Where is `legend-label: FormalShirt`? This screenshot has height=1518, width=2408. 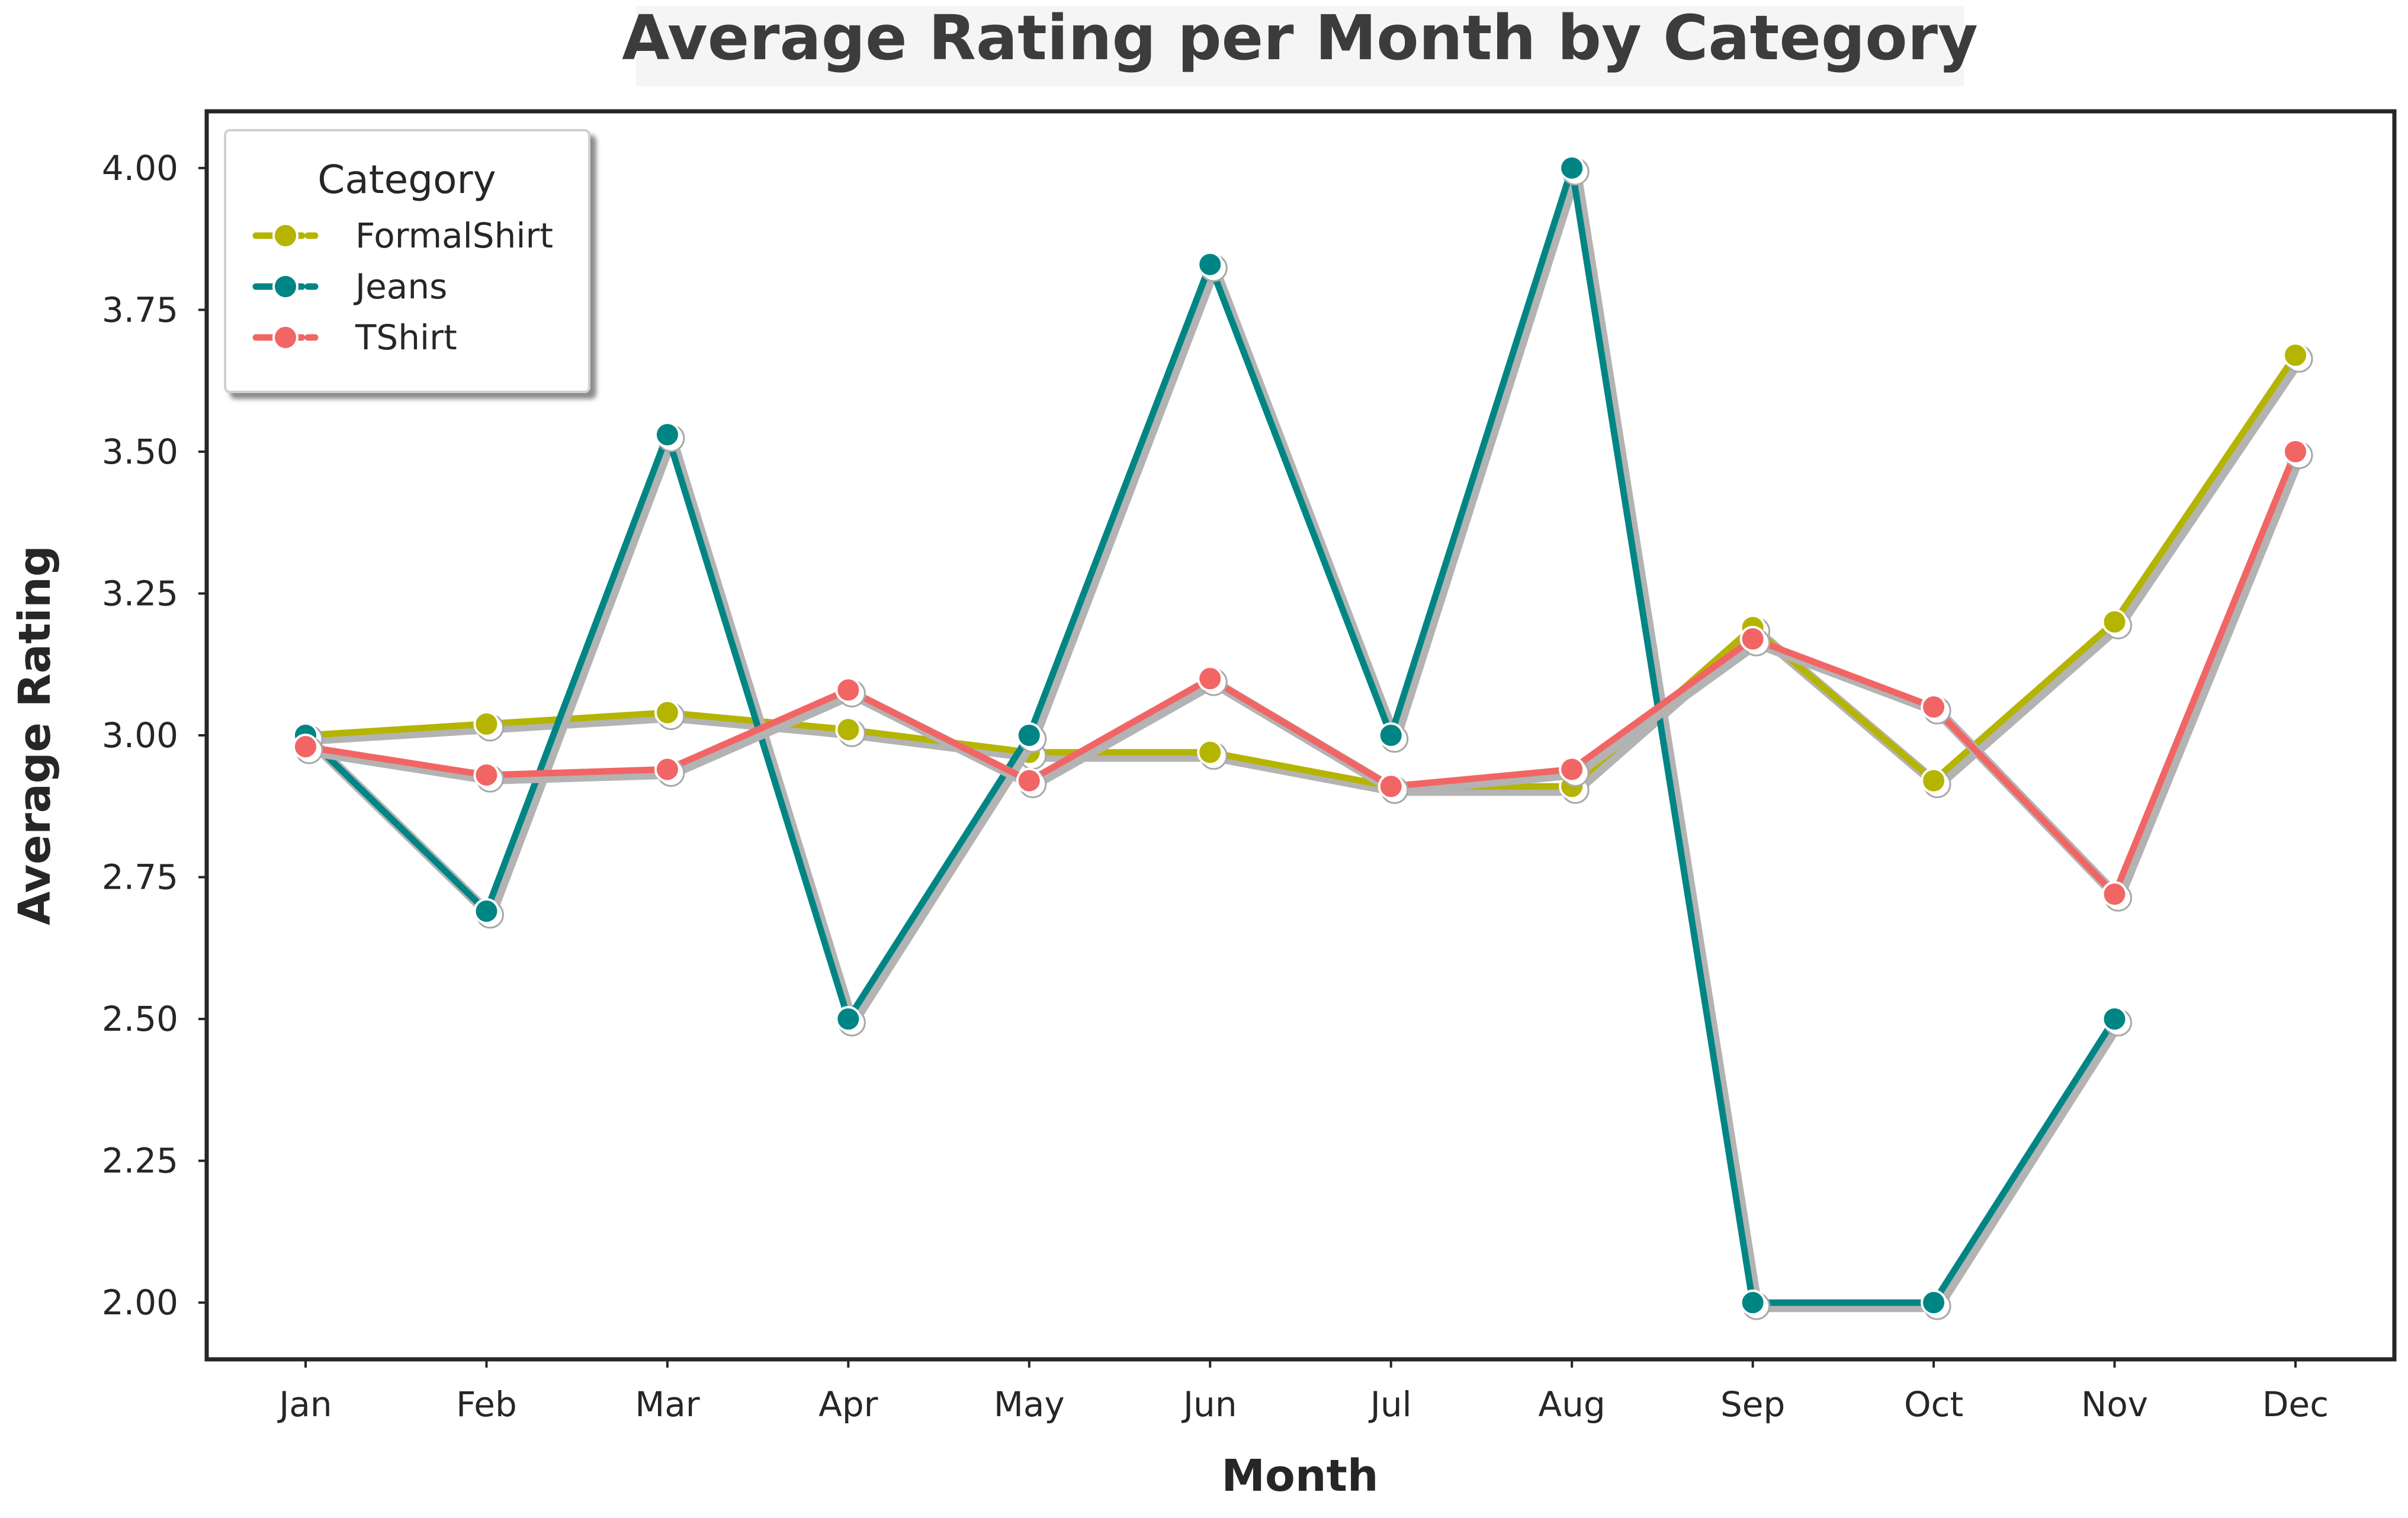
legend-label: FormalShirt is located at coordinates (454, 236).